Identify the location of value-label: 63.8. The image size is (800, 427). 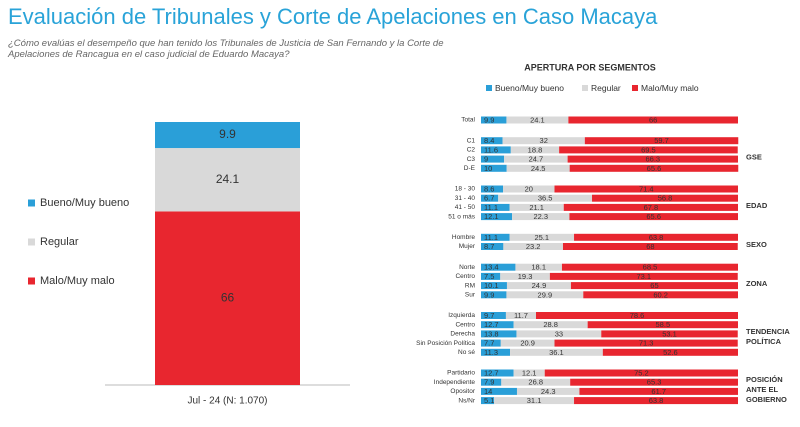
(656, 400).